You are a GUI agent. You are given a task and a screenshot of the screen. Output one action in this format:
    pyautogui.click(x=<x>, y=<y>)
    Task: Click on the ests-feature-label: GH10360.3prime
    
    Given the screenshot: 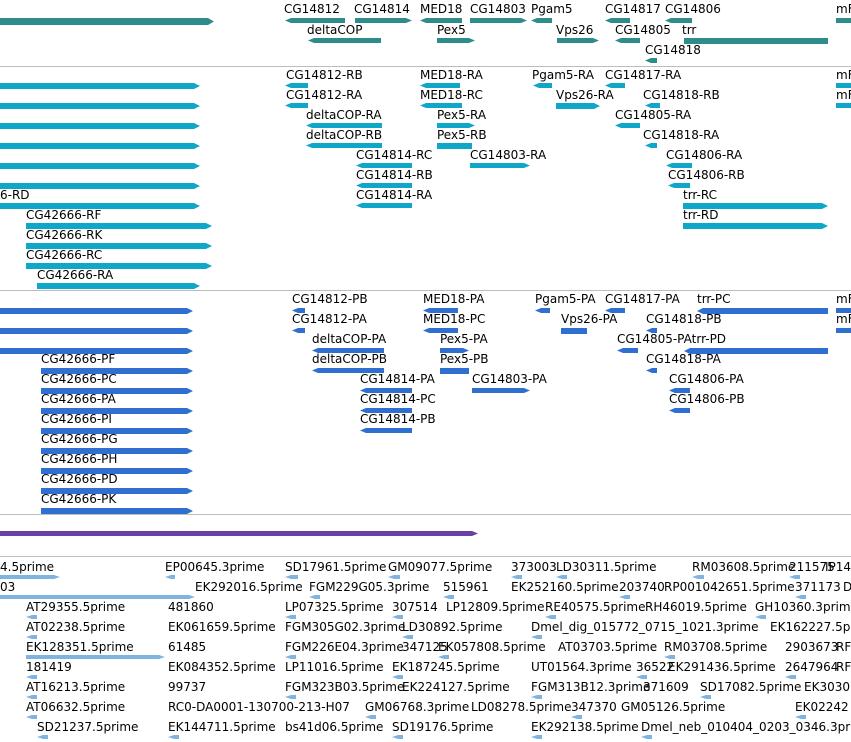 What is the action you would take?
    pyautogui.click(x=803, y=607)
    